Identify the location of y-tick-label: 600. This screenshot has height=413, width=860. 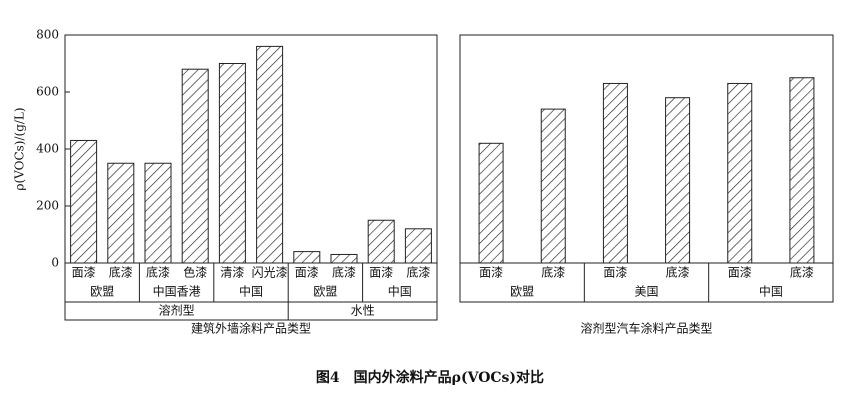
(47, 92).